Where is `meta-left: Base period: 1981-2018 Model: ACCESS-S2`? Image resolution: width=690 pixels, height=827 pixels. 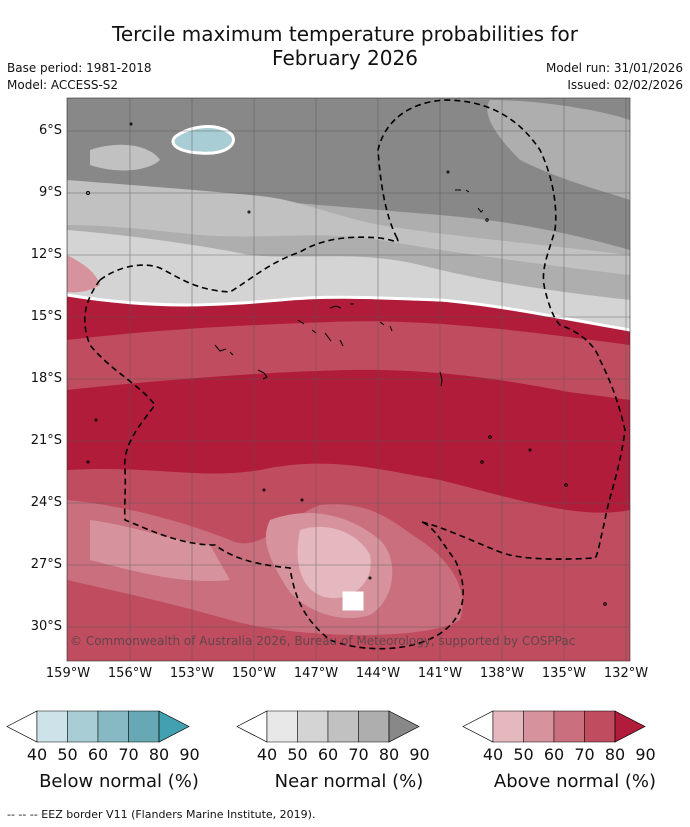
meta-left: Base period: 1981-2018 Model: ACCESS-S2 is located at coordinates (79, 77).